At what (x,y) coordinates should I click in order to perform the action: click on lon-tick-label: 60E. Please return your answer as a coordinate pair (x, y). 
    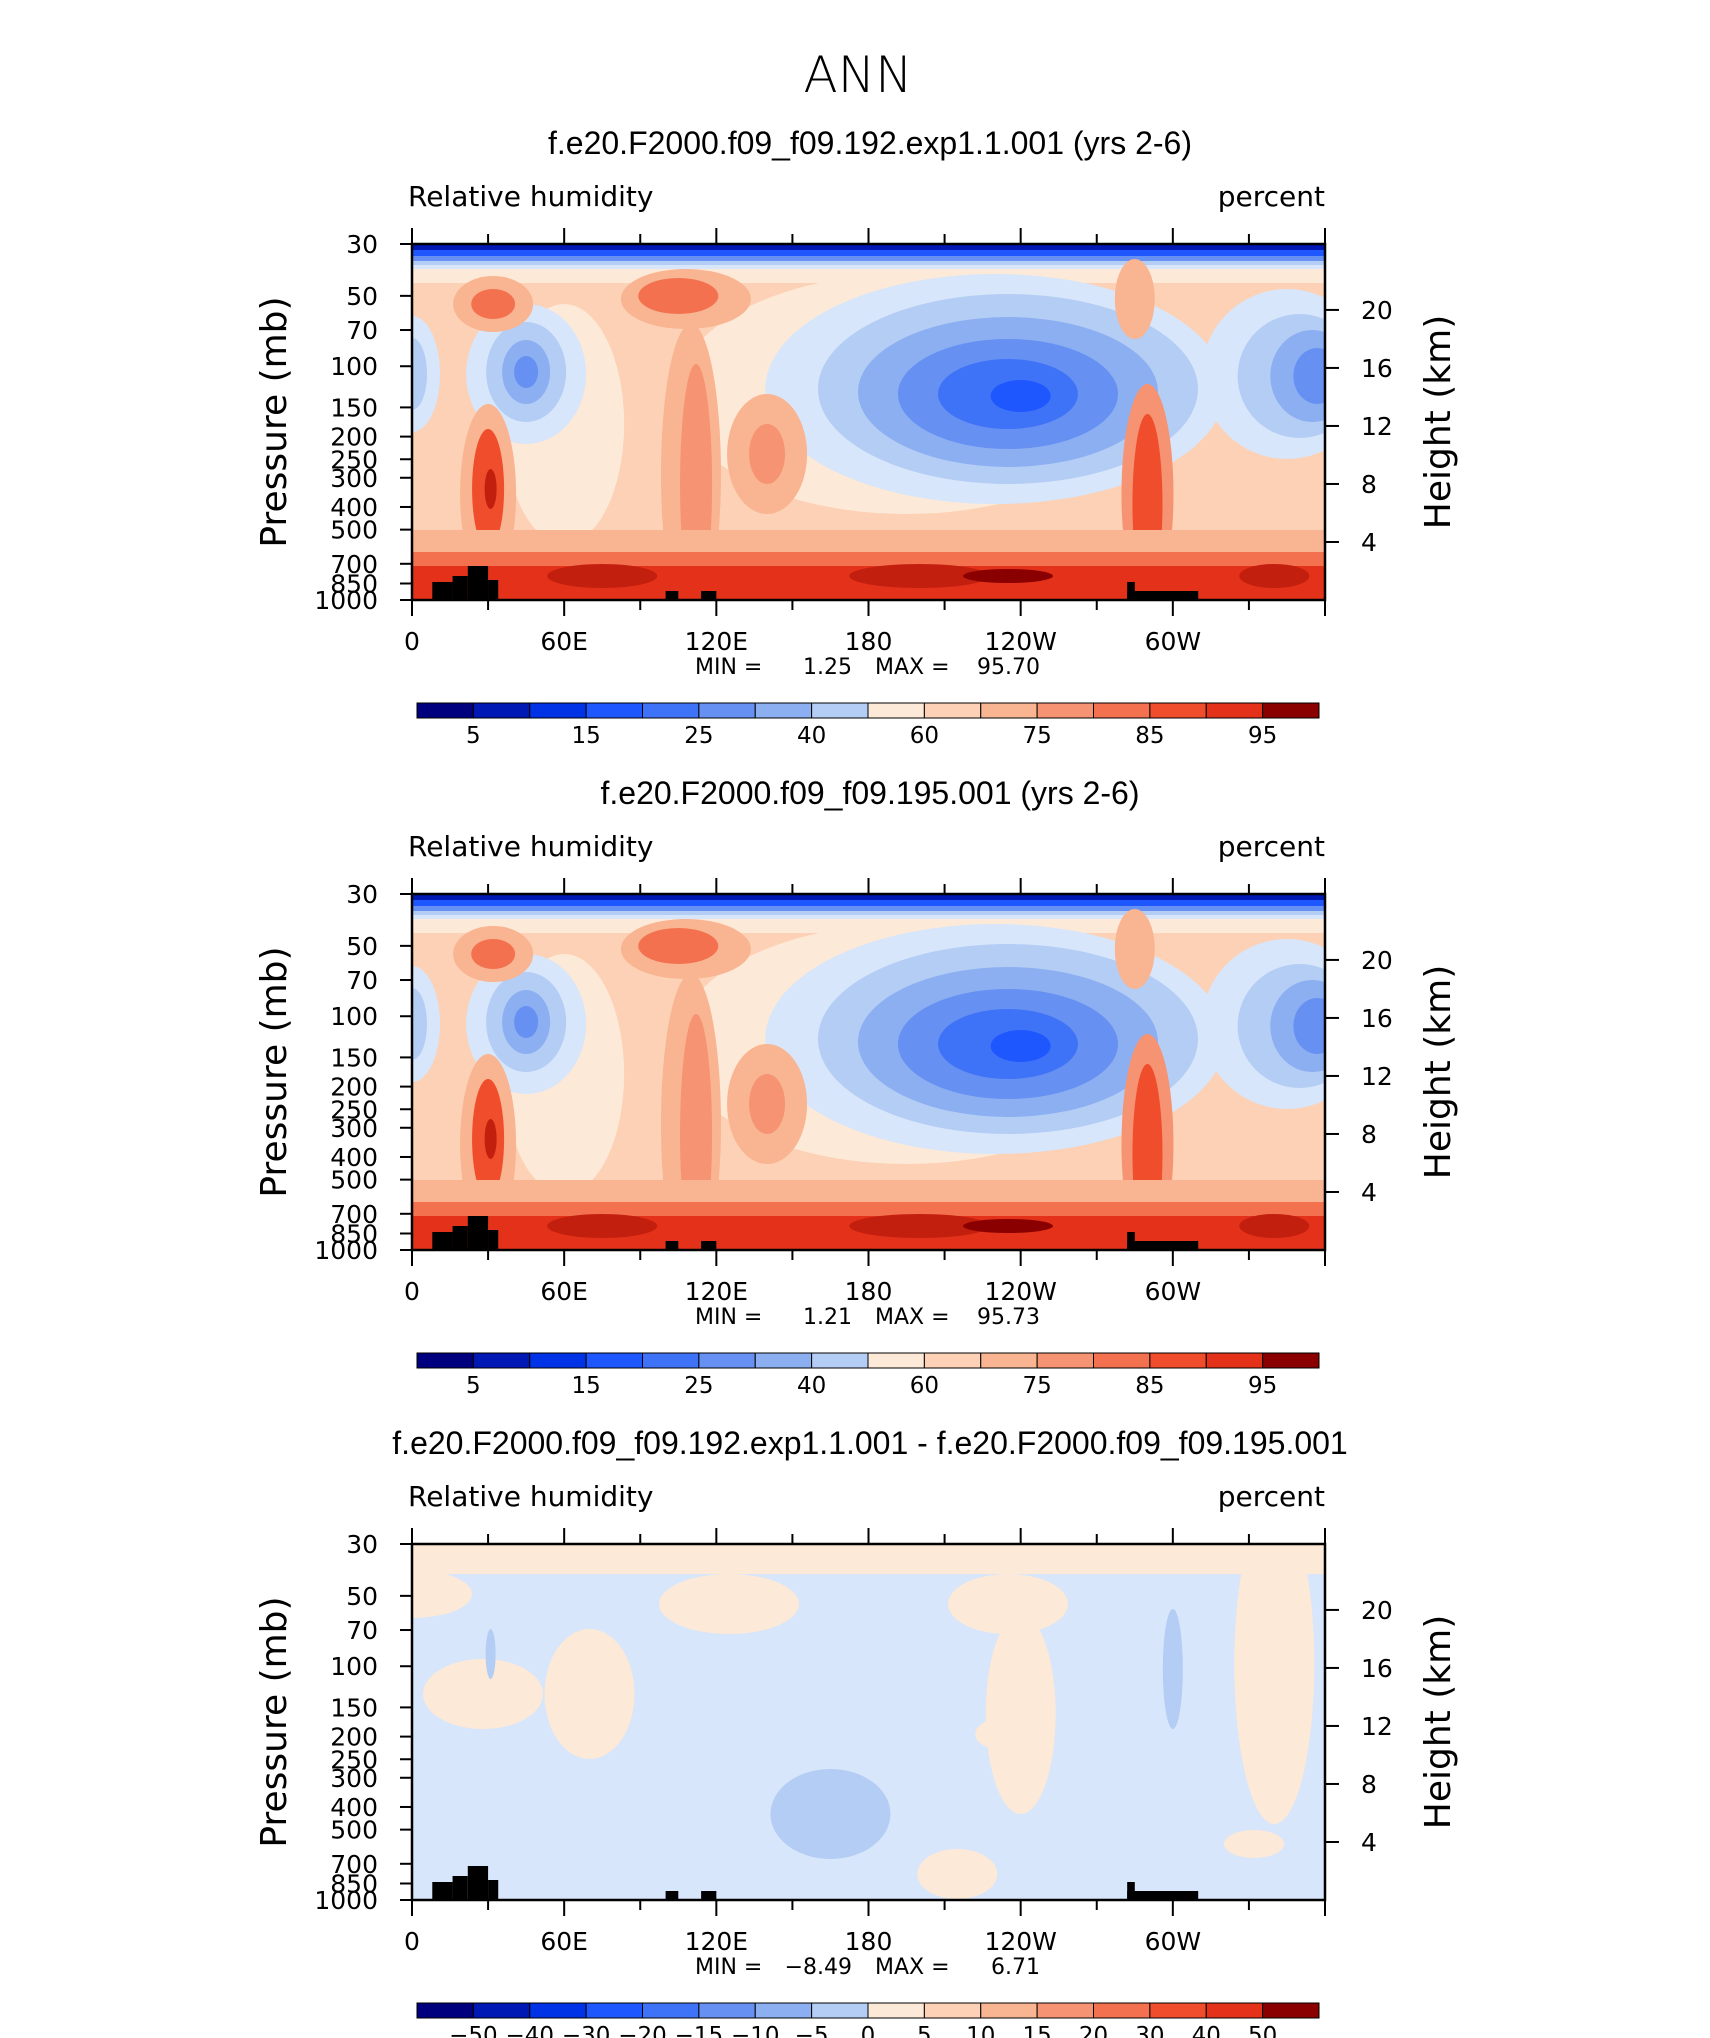
    Looking at the image, I should click on (564, 1291).